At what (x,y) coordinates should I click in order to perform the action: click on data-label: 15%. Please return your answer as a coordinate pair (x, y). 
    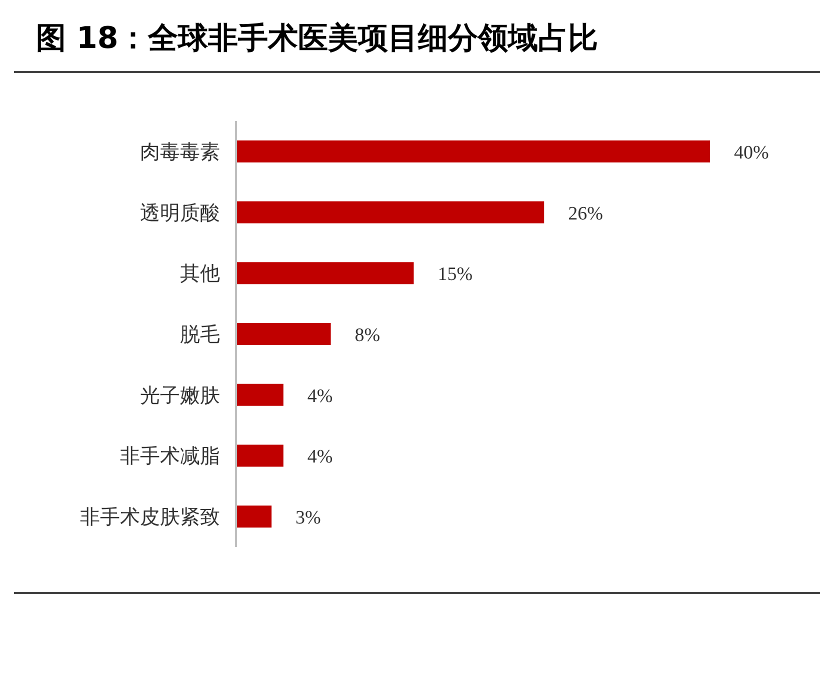
    Looking at the image, I should click on (455, 275).